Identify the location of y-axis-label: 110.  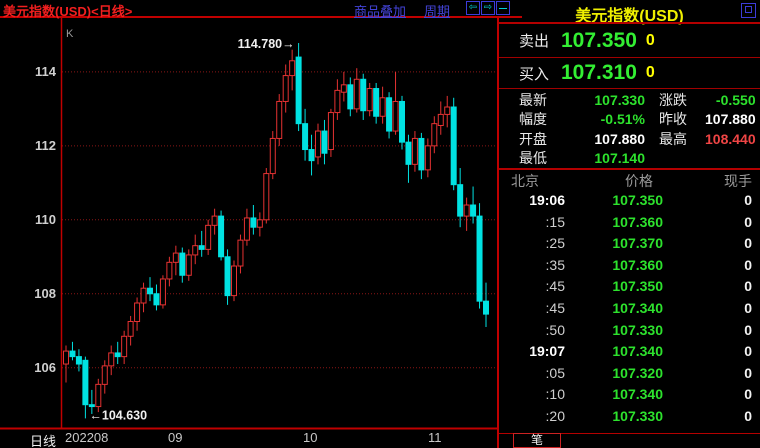
(45, 219).